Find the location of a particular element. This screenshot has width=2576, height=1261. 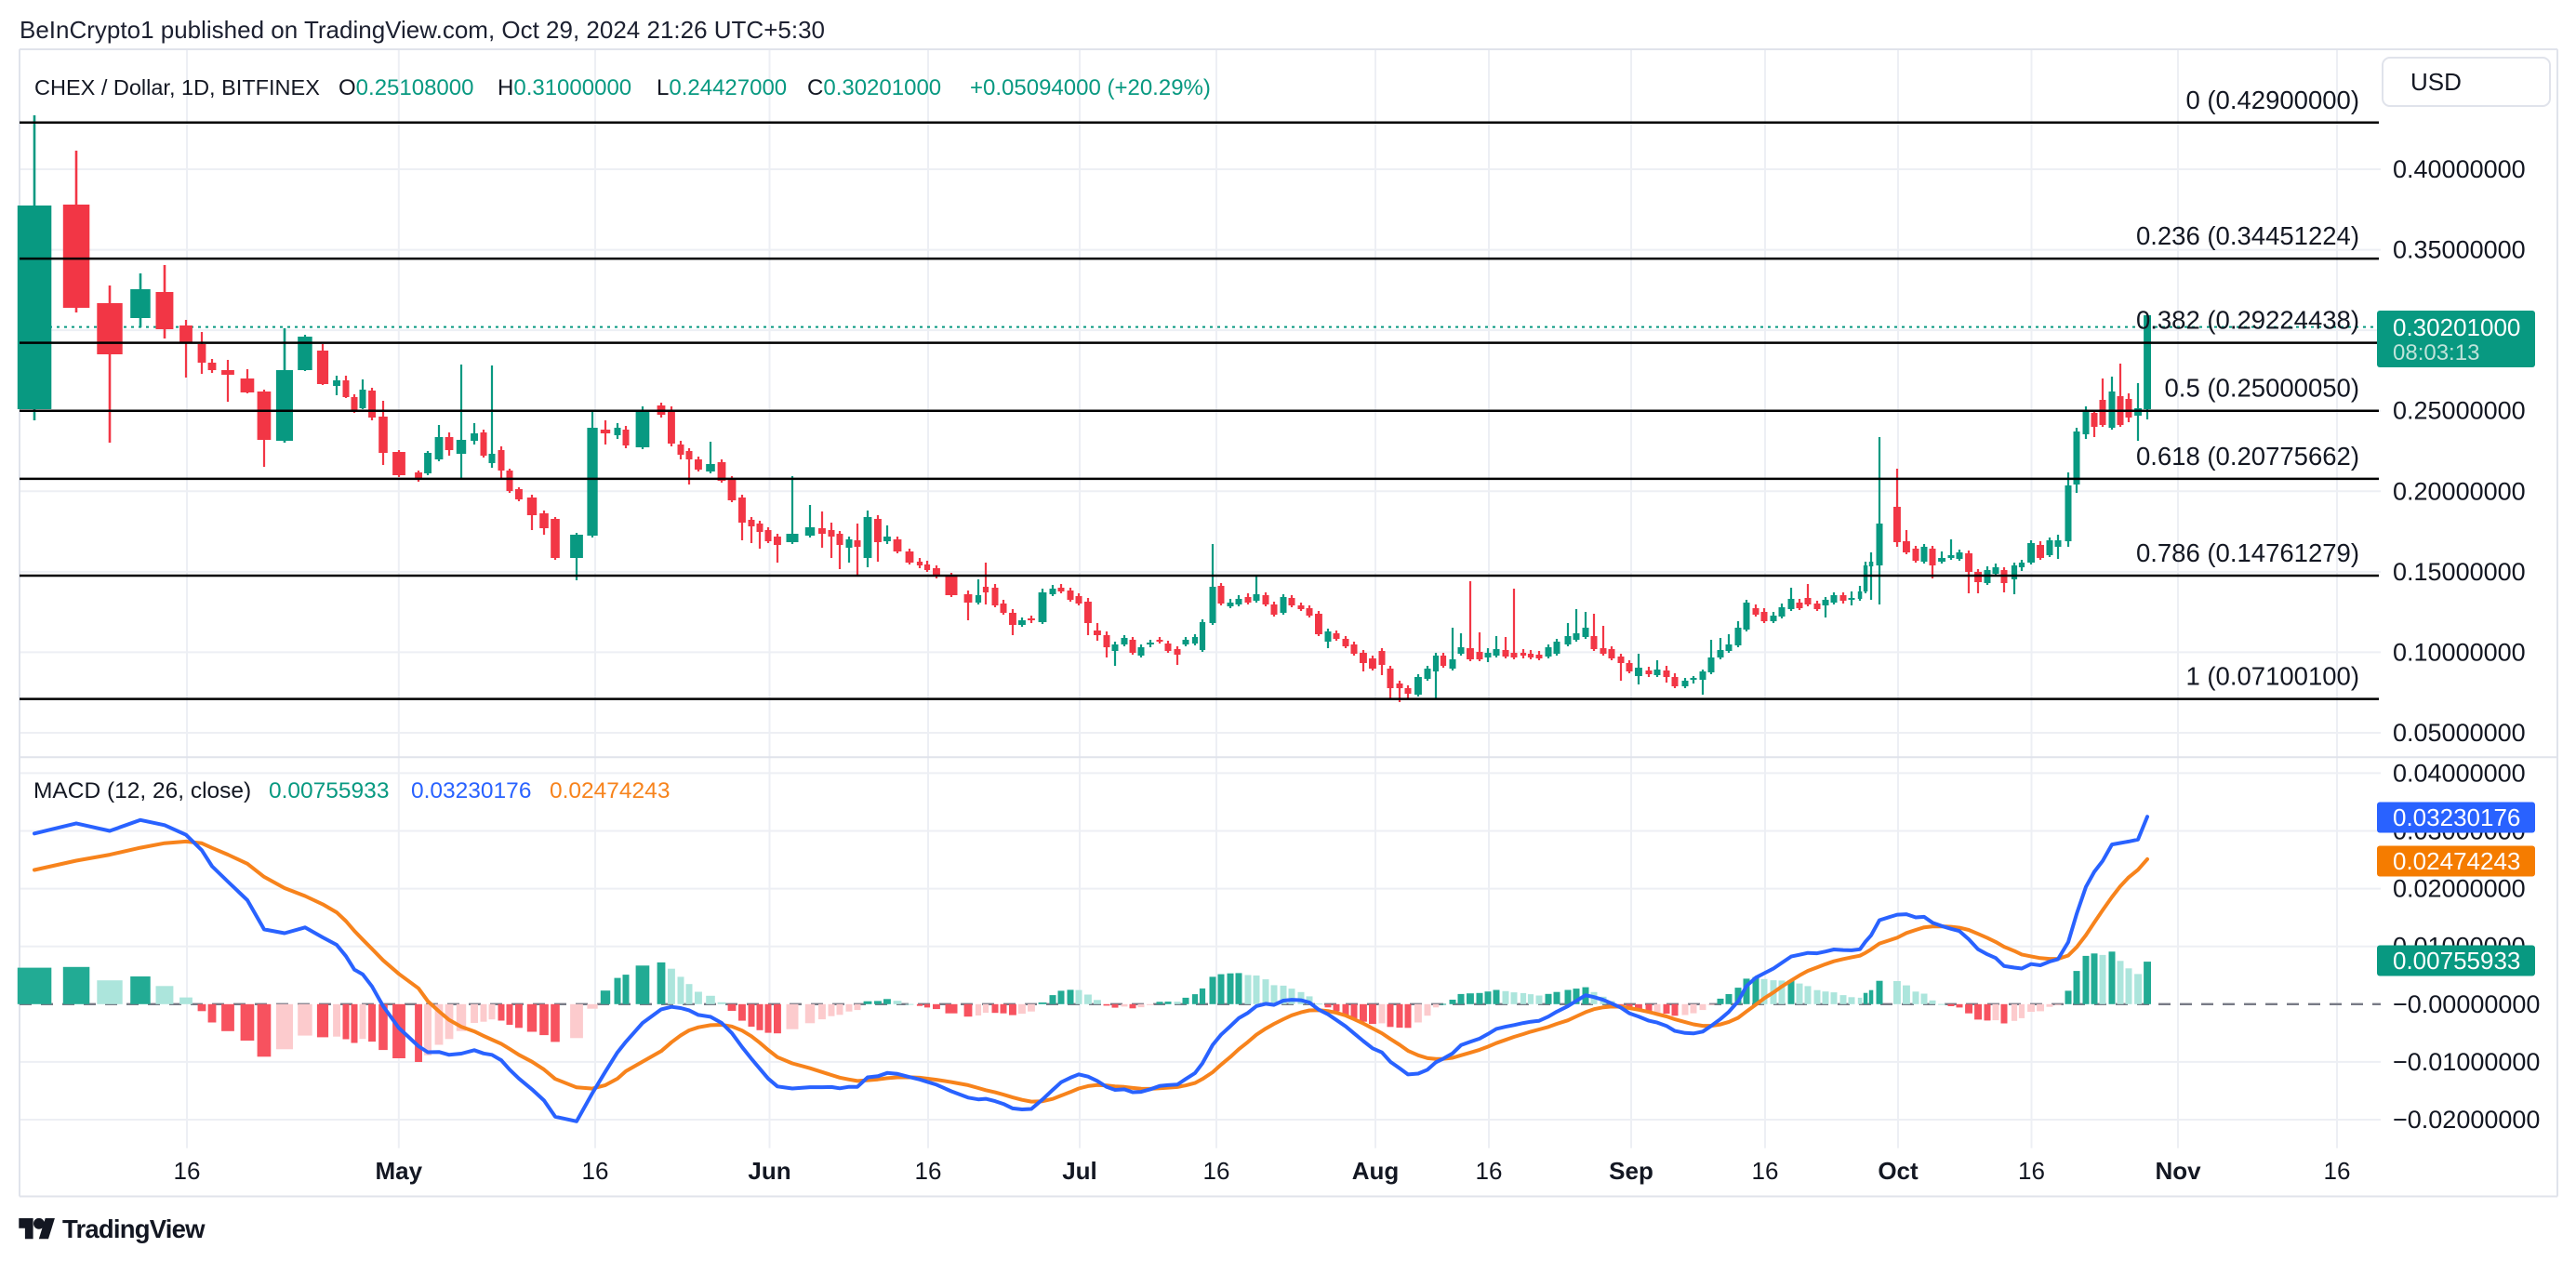

svg-text: −0.02000000 is located at coordinates (2466, 1120).